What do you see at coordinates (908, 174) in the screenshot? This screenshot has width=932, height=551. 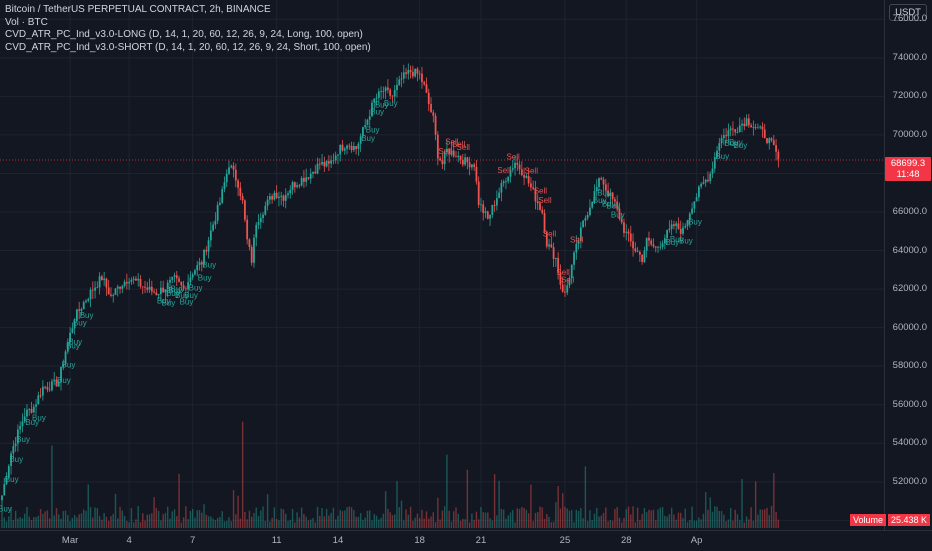 I see `bar-countdown: 11:48` at bounding box center [908, 174].